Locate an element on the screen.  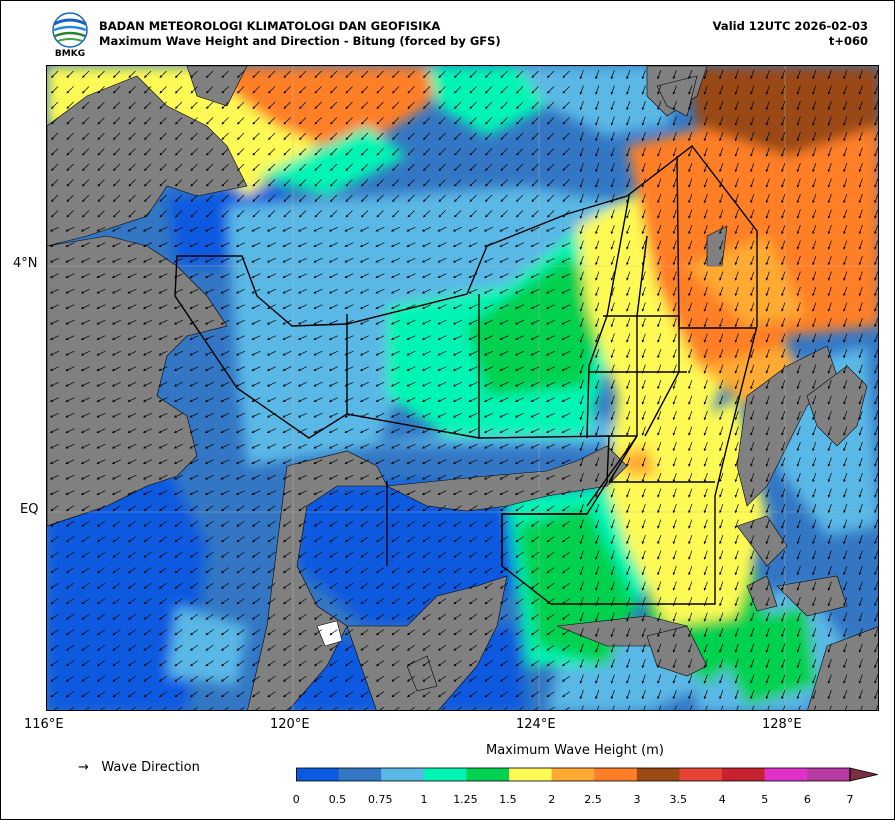
land-sulawesi-southeast is located at coordinates (427, 642).